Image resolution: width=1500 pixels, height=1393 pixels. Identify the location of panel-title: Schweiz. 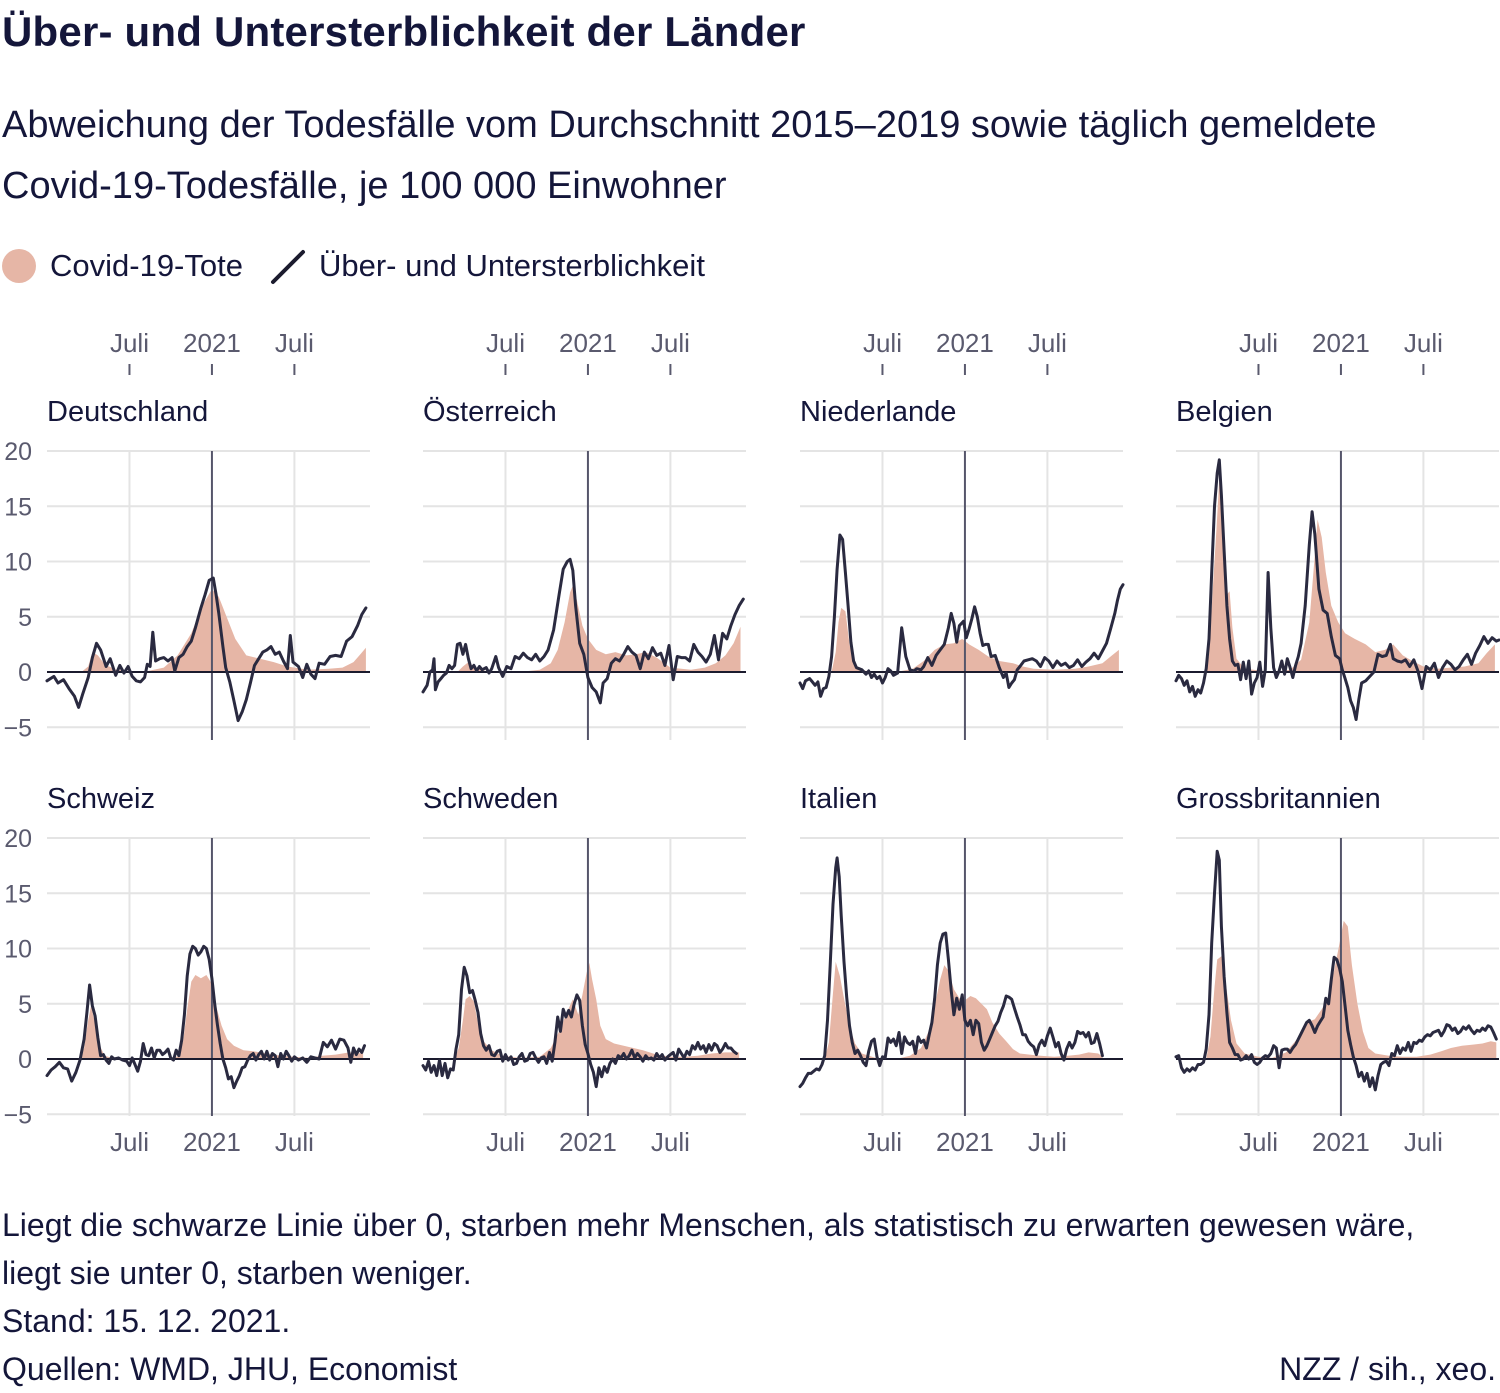
(101, 799).